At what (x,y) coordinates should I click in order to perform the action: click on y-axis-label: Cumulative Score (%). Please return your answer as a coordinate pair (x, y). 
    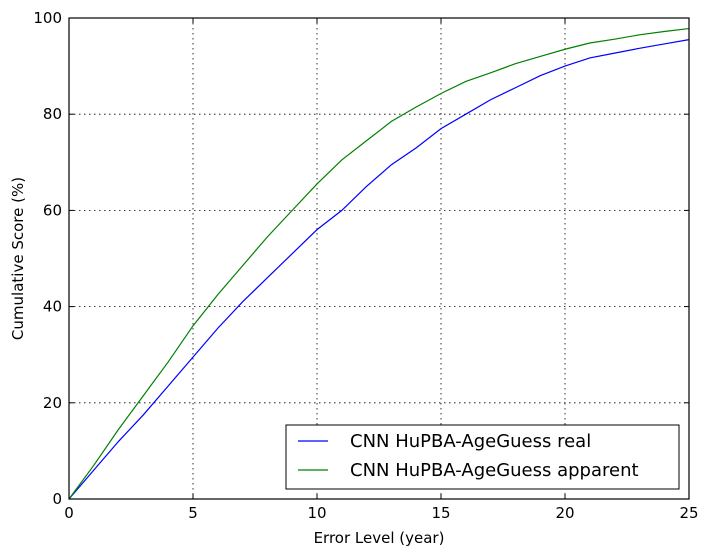
    Looking at the image, I should click on (18, 258).